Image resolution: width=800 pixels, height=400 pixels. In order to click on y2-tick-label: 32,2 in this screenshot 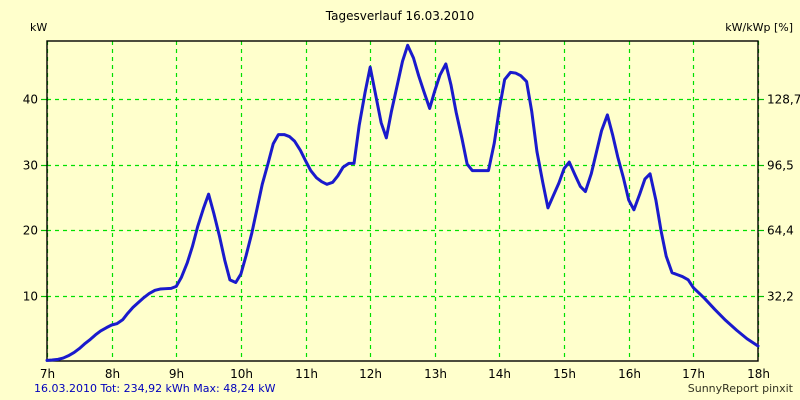, I will do `click(780, 297)`.